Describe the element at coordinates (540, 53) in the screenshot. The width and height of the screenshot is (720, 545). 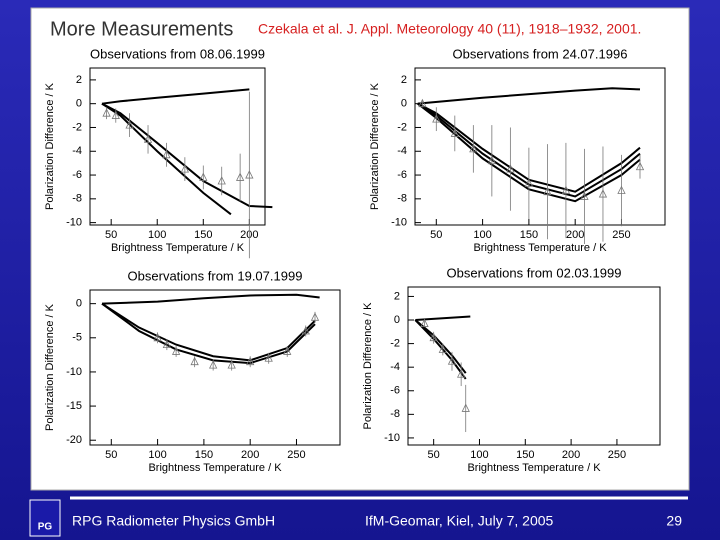
I see `chart-title: Observations from 24.07.1996` at that location.